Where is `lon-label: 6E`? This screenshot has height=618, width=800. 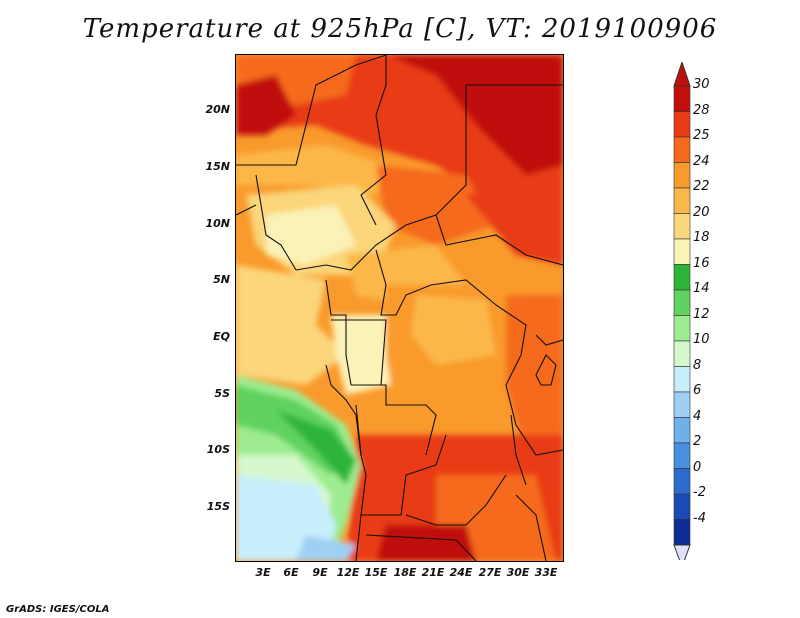
lon-label: 6E is located at coordinates (291, 572).